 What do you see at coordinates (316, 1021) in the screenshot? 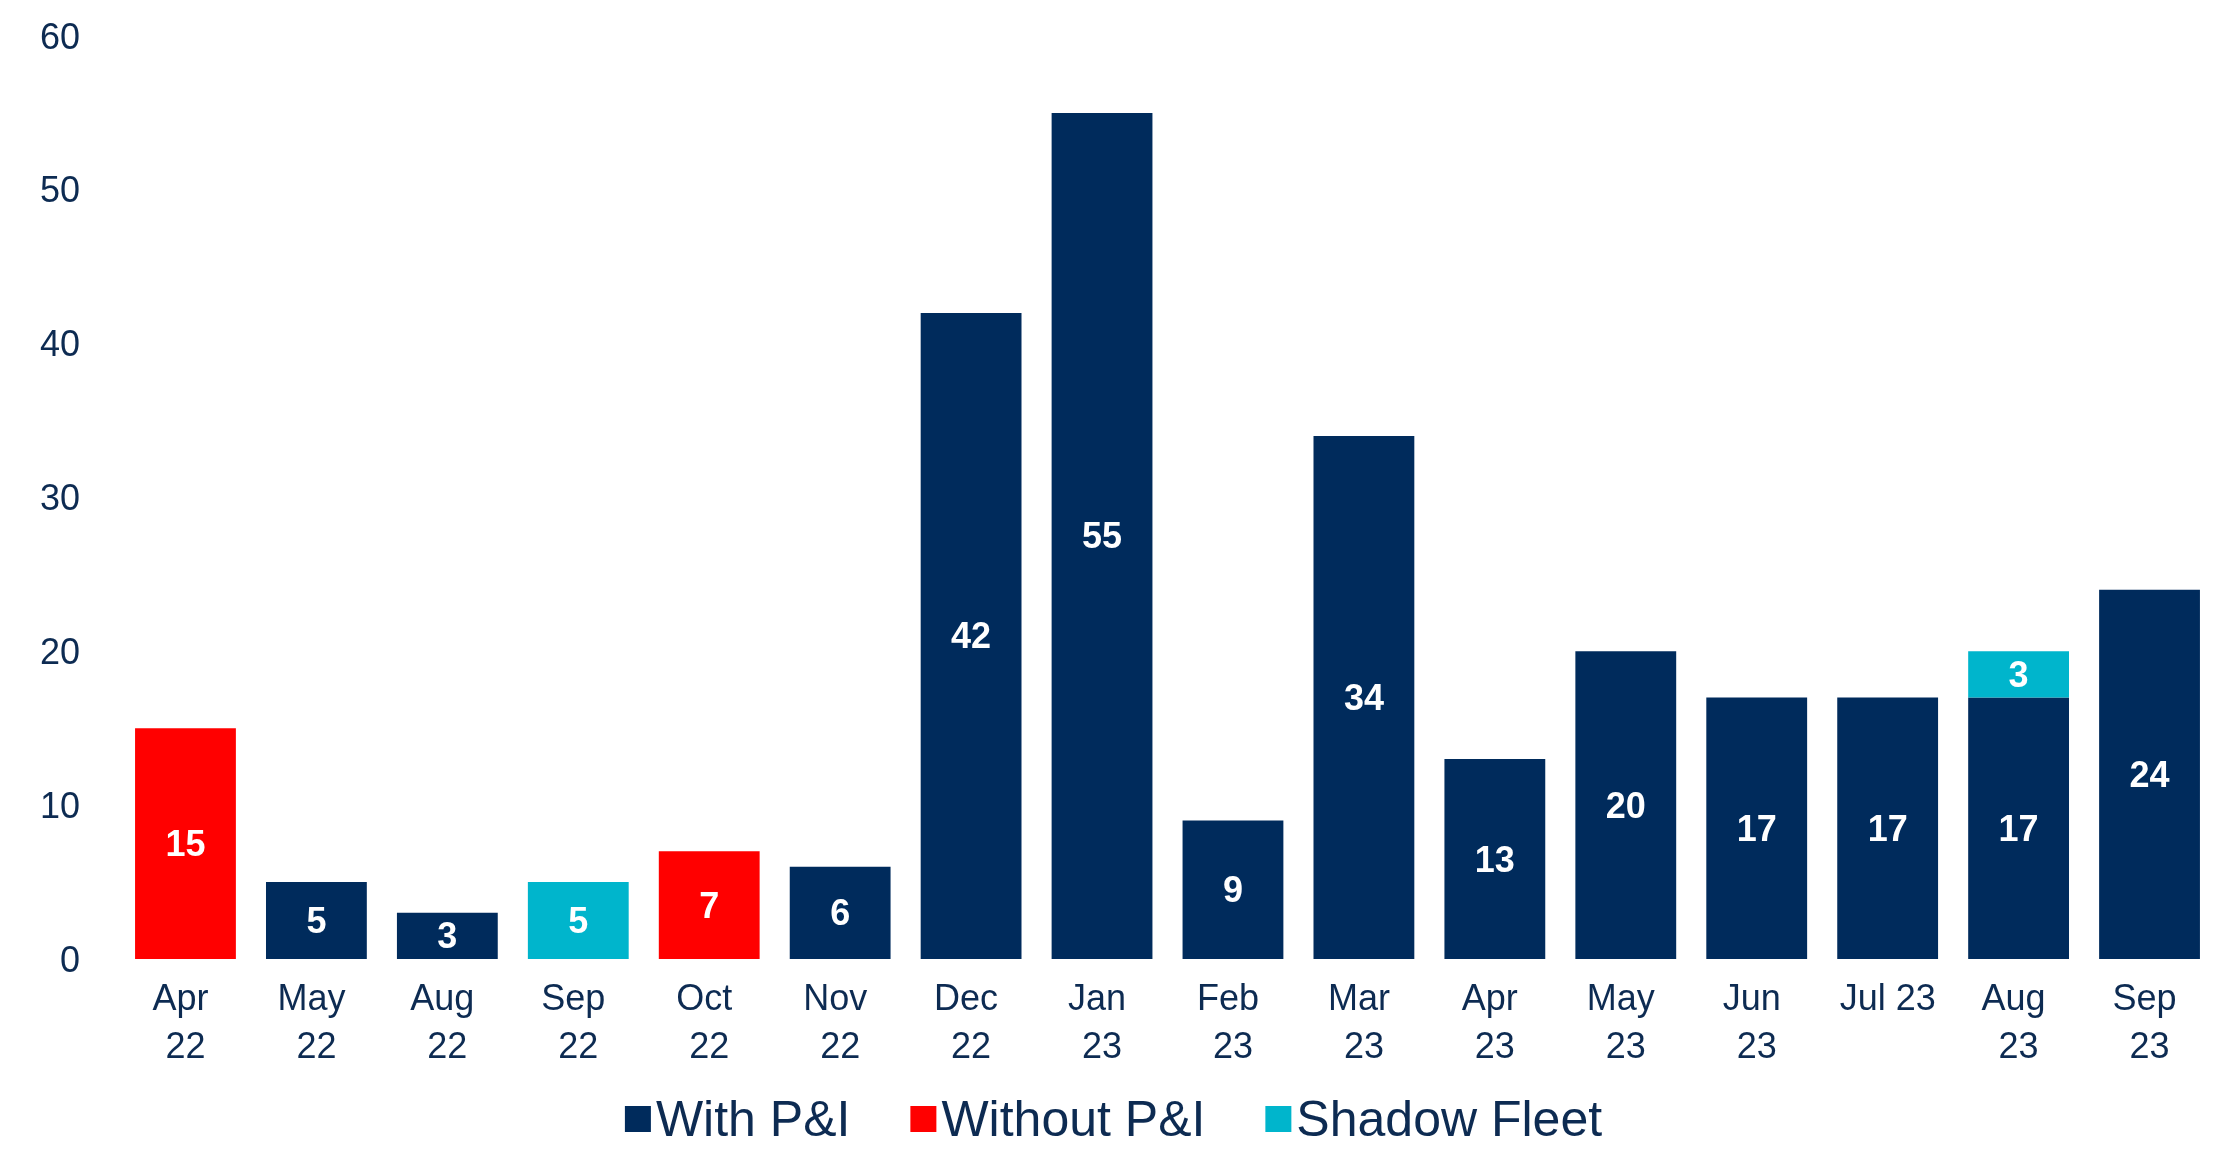
I see `x-tick-label: May 22` at bounding box center [316, 1021].